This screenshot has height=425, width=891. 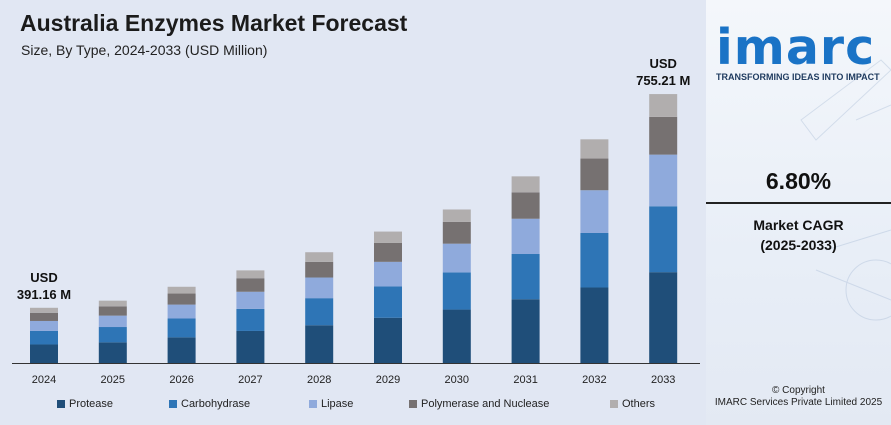 I want to click on bar-segment-others-2027, so click(x=250, y=274).